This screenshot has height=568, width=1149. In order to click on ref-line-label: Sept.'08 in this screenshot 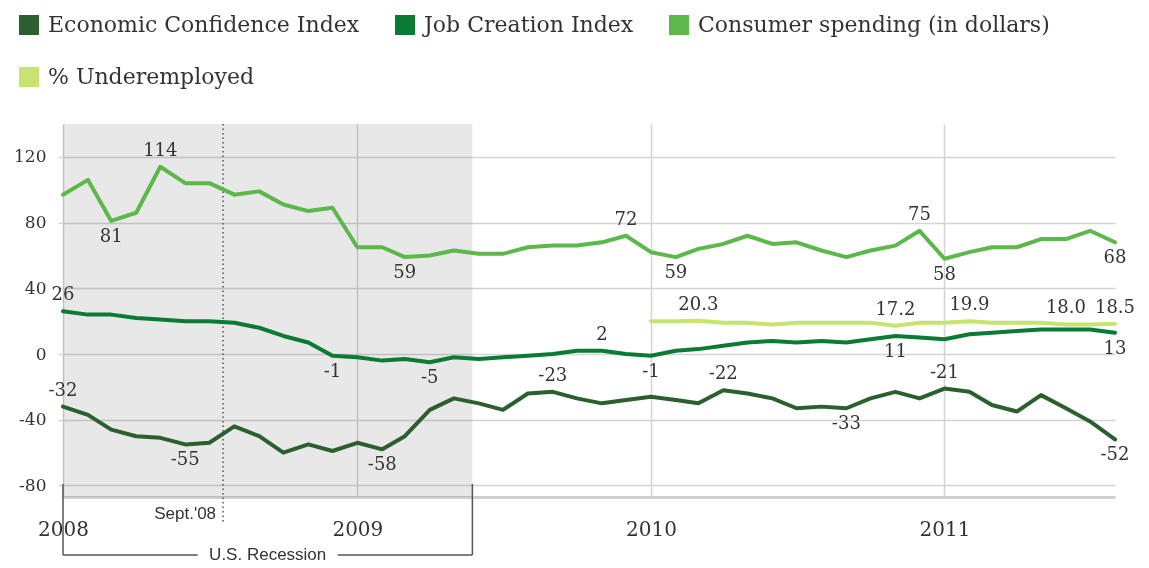, I will do `click(185, 513)`.